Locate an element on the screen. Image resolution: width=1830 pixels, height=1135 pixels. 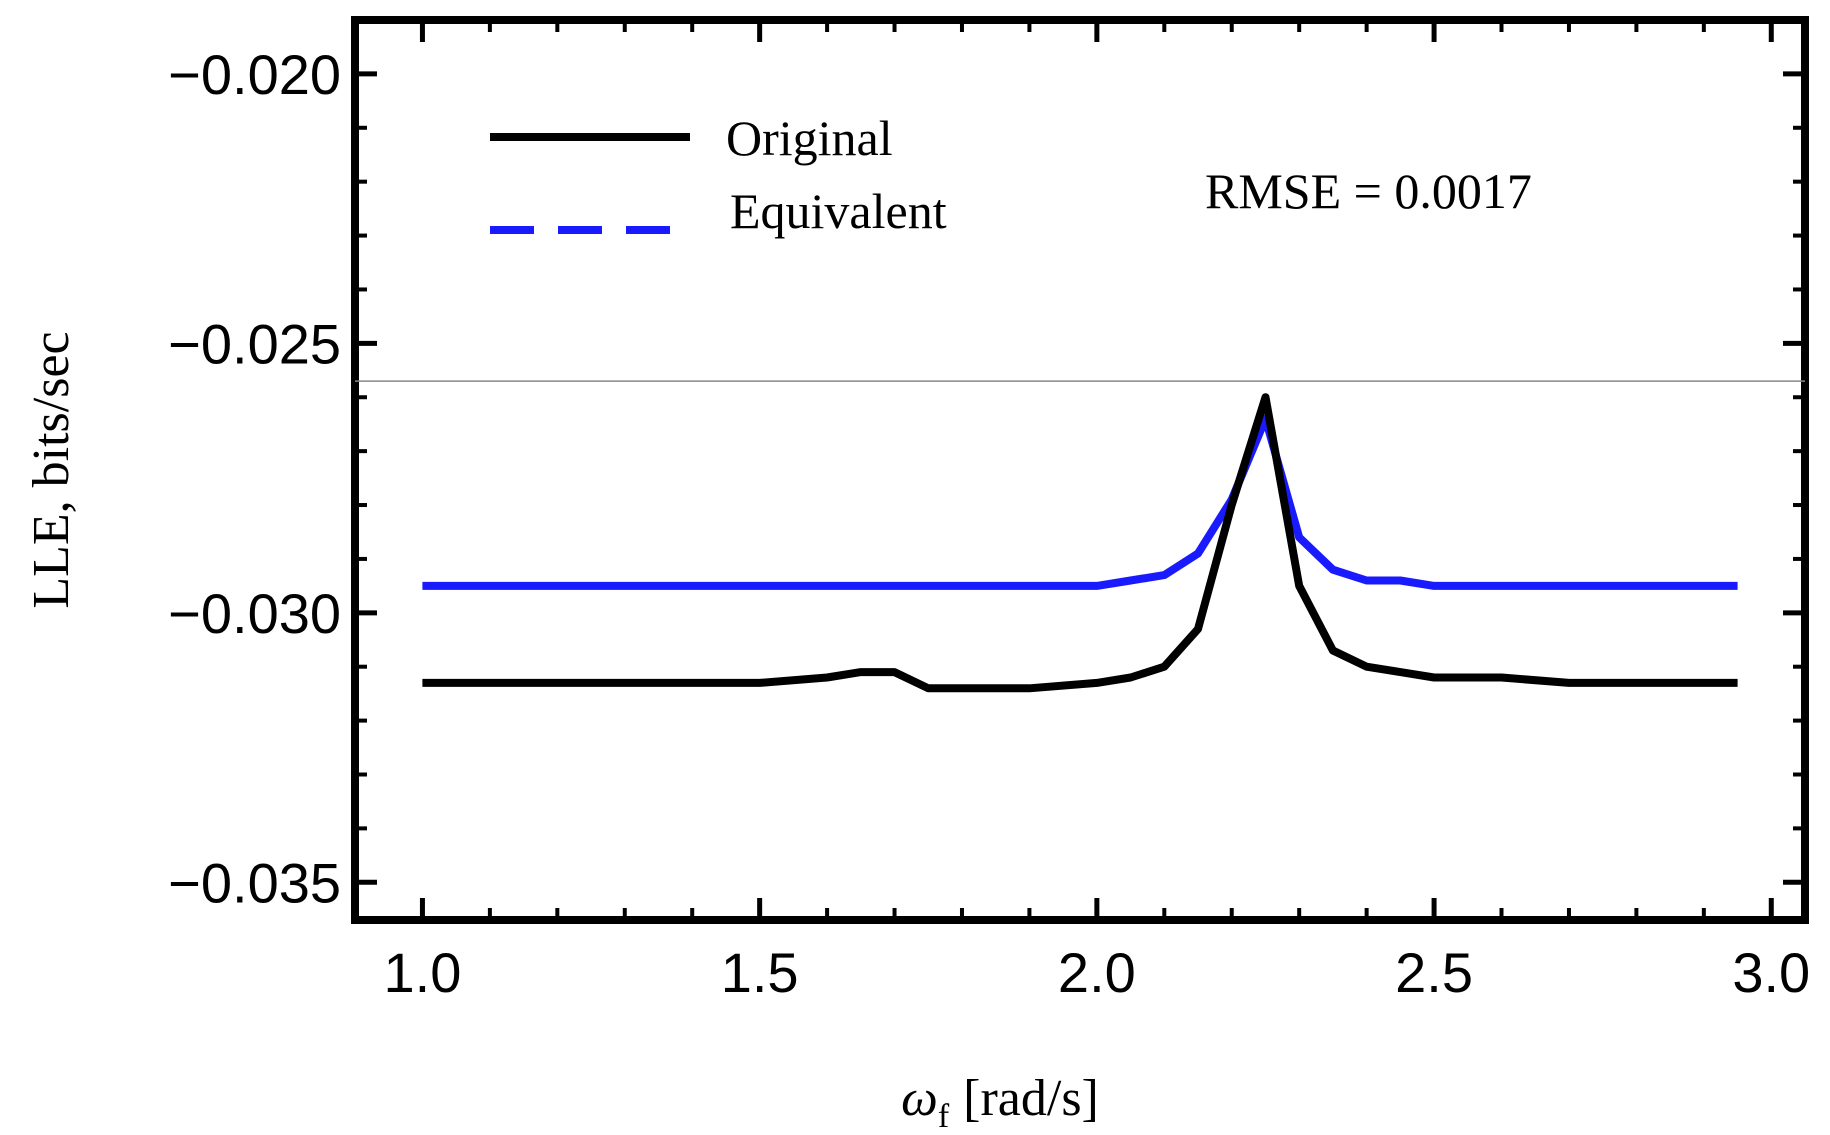
x-tick-label: 3.0 is located at coordinates (1771, 972).